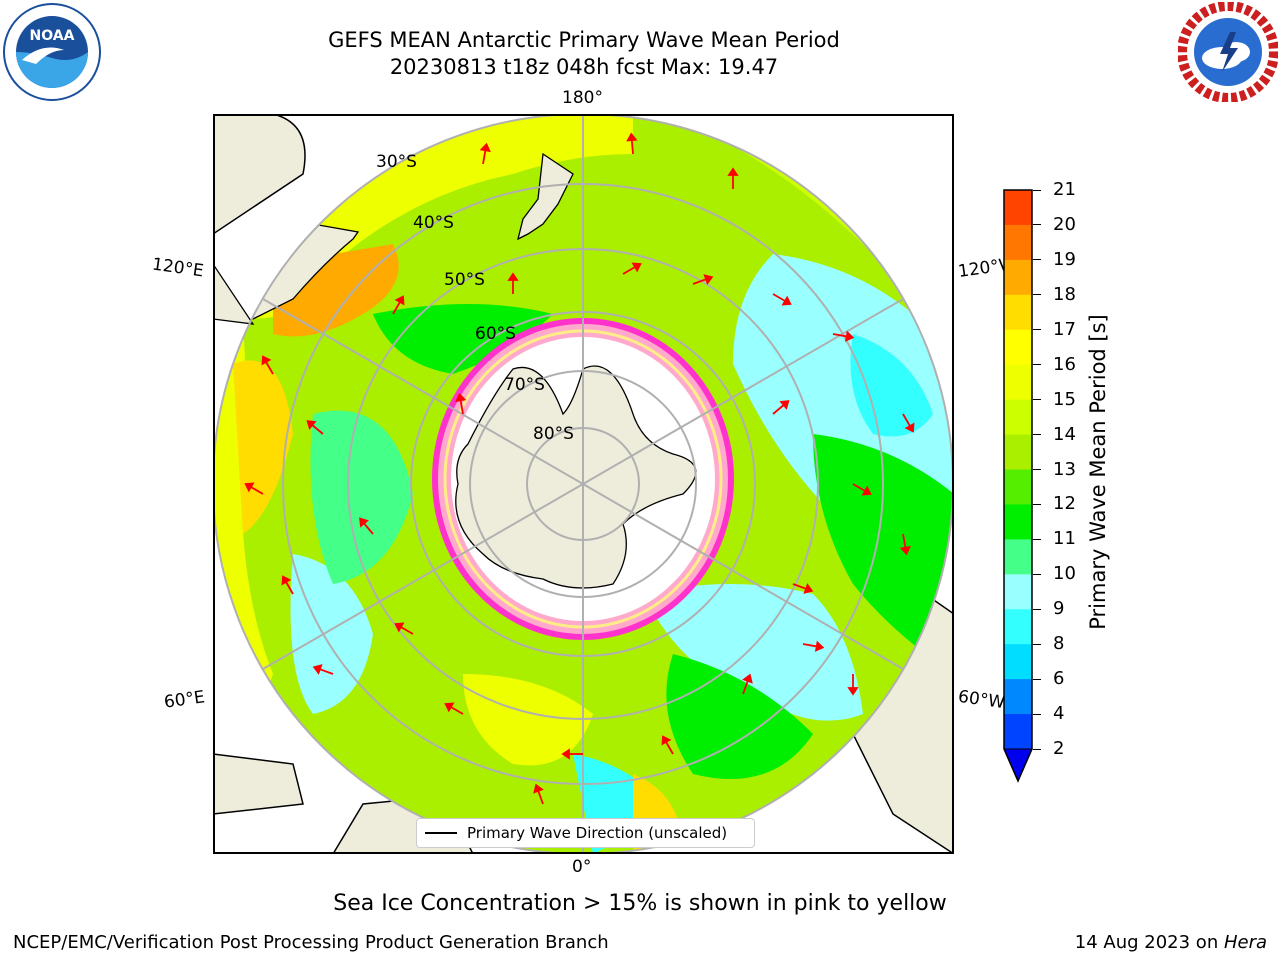 The image size is (1280, 960). I want to click on colorbar-tick-label: 12, so click(1064, 504).